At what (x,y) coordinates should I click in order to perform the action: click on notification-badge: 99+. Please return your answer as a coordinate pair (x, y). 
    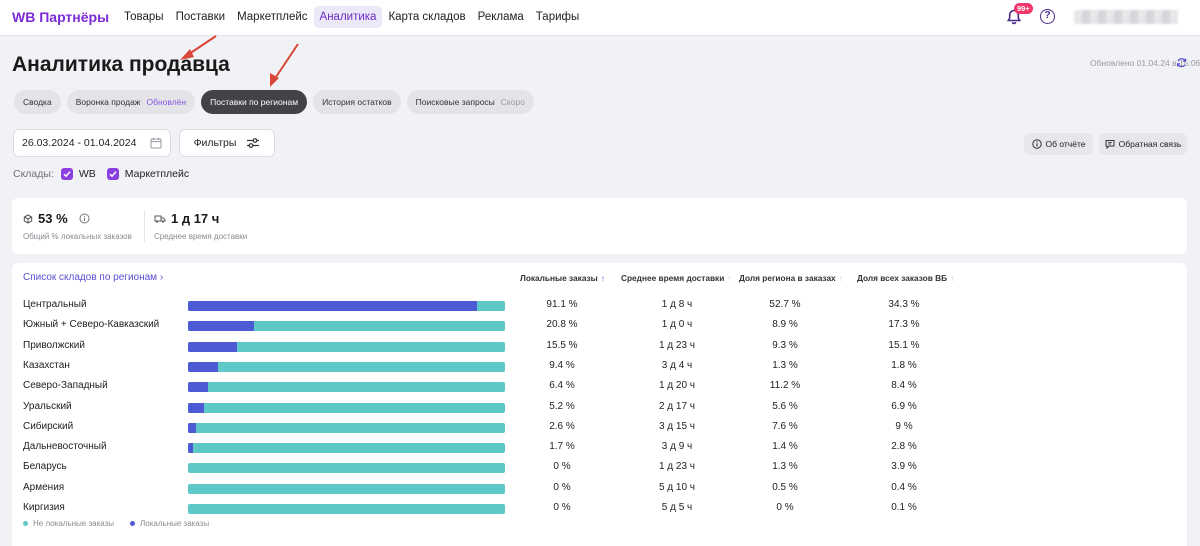
    Looking at the image, I should click on (1023, 8).